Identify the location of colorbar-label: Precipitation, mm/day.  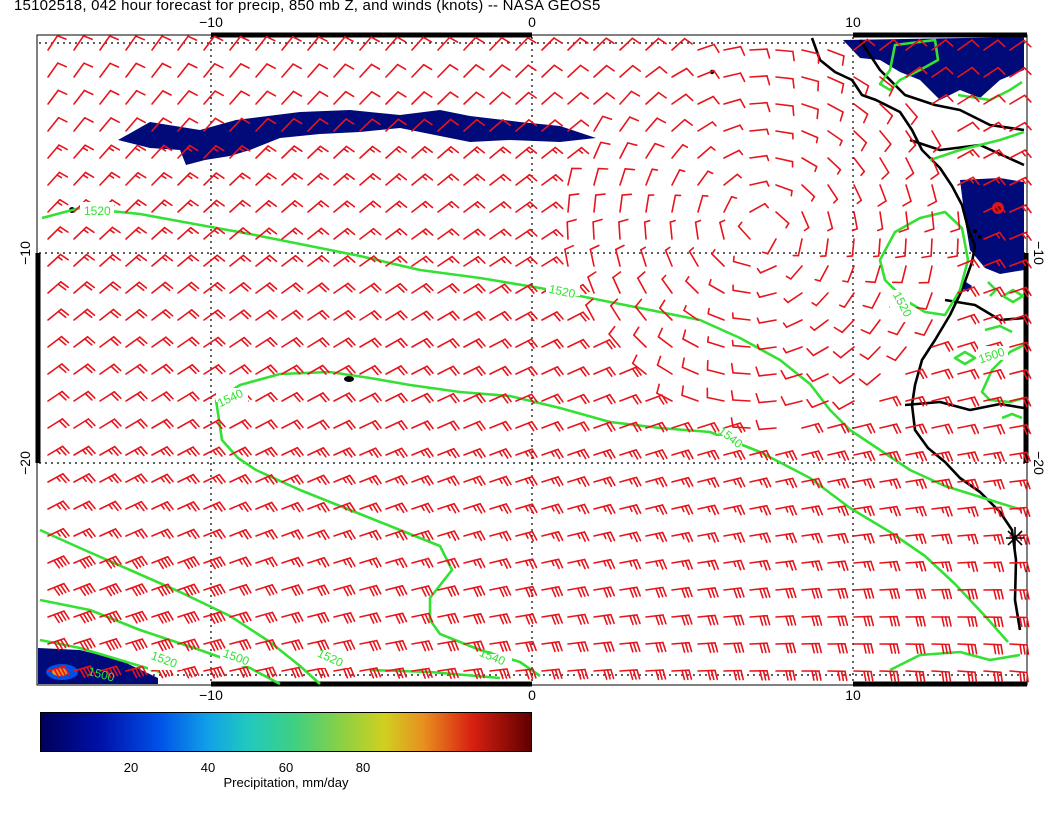
(286, 782).